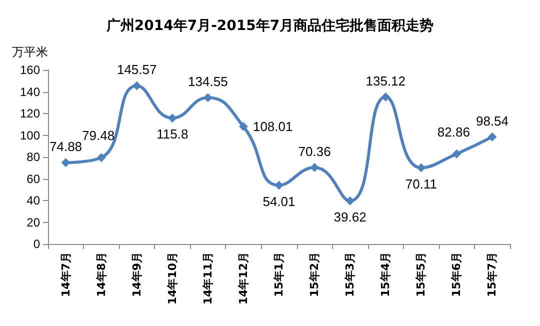  I want to click on x-tick-label: 15年2月, so click(315, 274).